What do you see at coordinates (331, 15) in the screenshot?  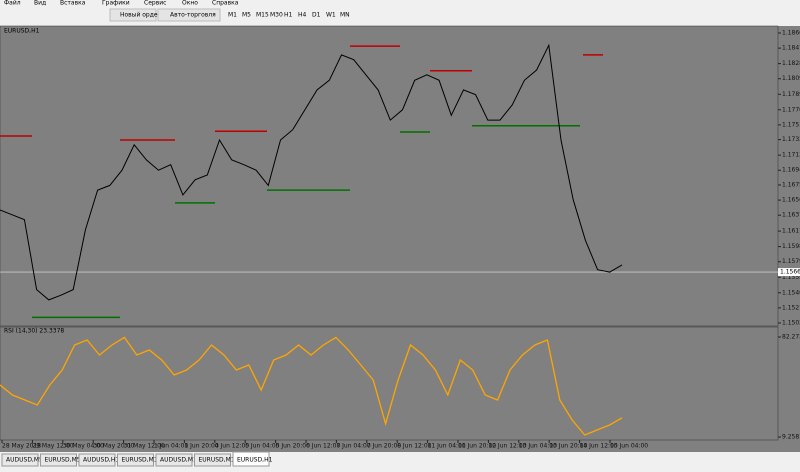 I see `timeframe: W1` at bounding box center [331, 15].